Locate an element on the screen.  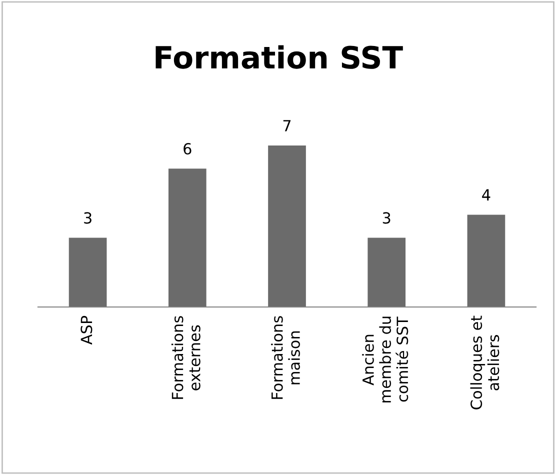
data-label: 4 is located at coordinates (486, 194).